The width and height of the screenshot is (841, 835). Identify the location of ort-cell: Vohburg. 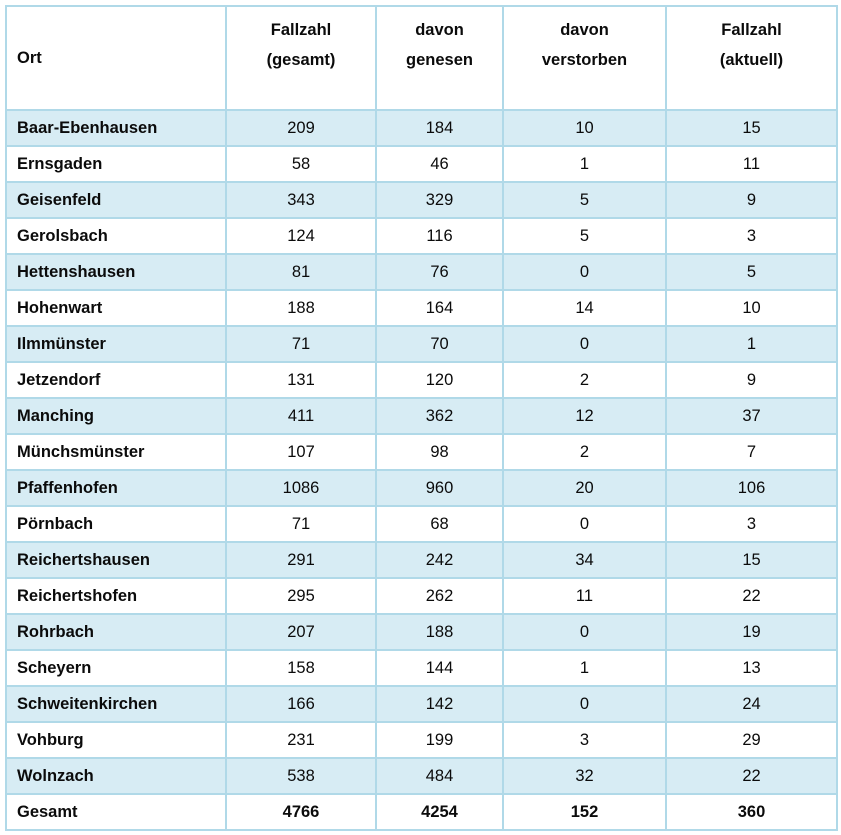
(116, 740).